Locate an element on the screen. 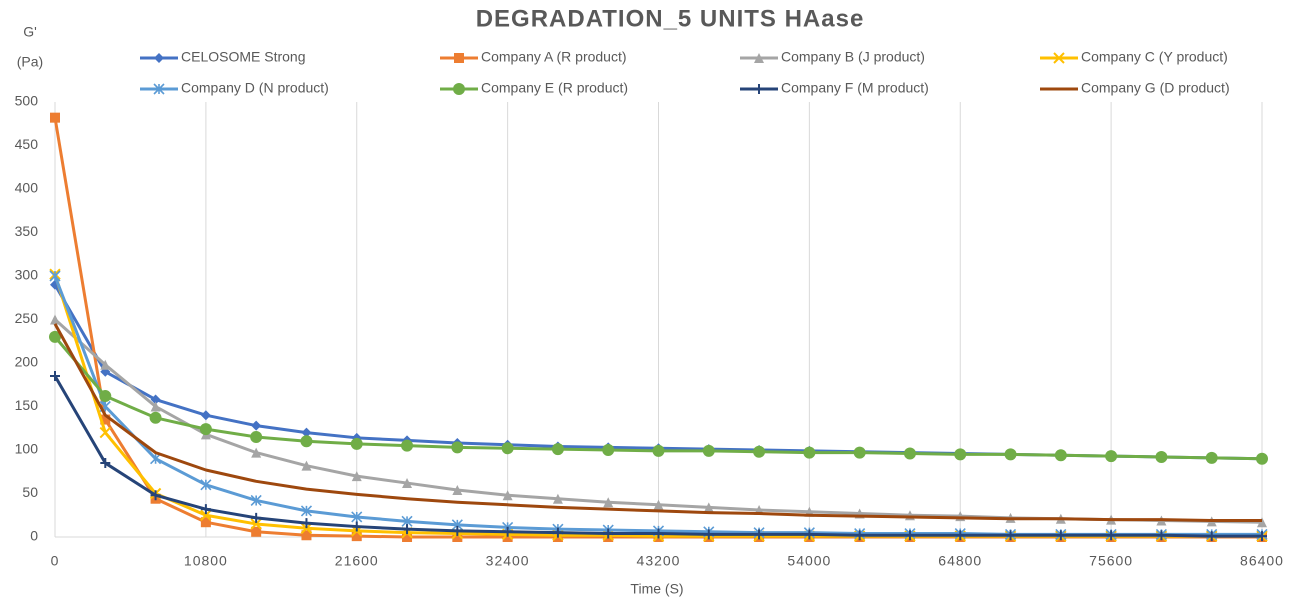  x-tick-label: 64800 is located at coordinates (960, 561).